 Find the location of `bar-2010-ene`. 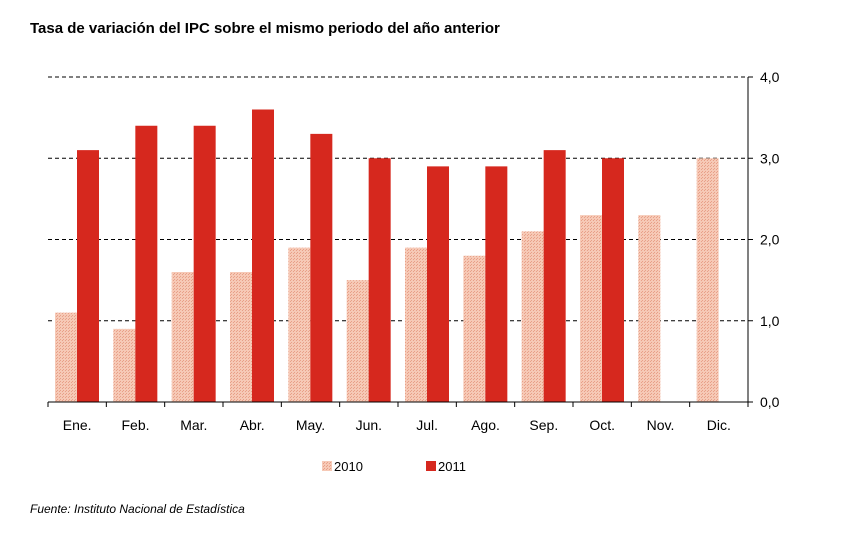

bar-2010-ene is located at coordinates (66, 357).